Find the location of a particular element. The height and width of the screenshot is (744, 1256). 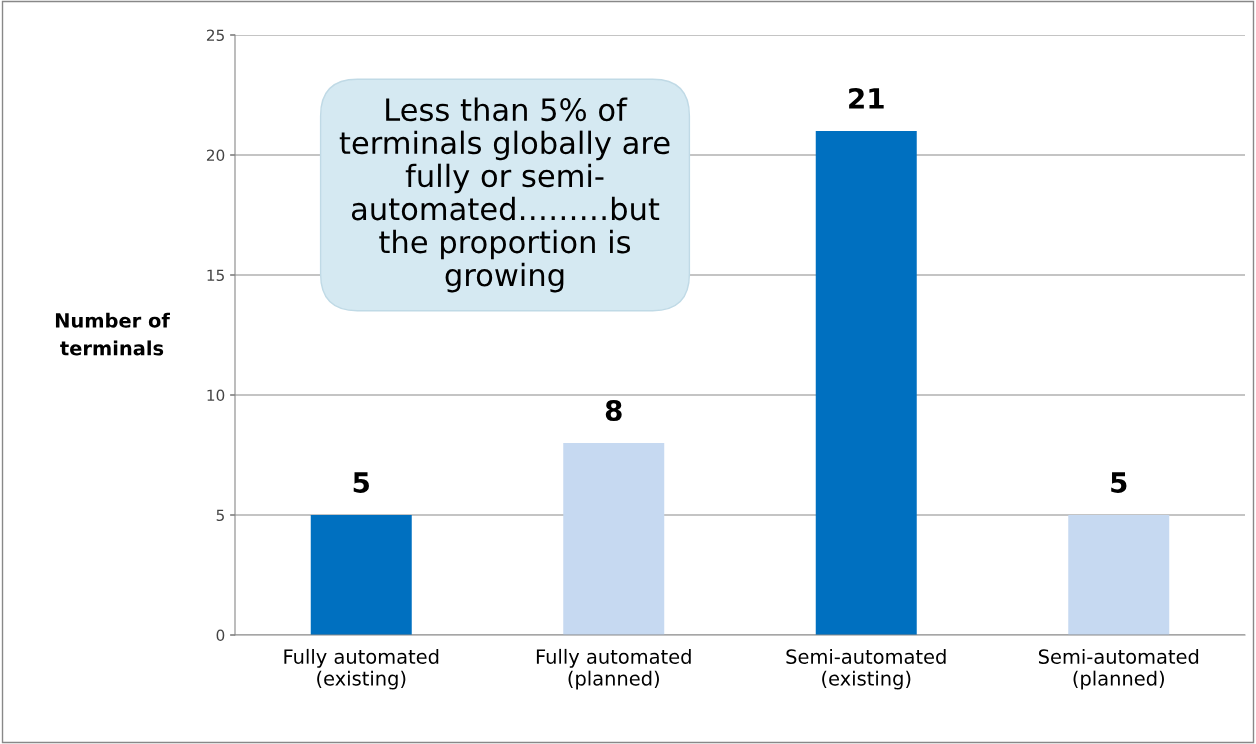

data-label: 8 is located at coordinates (613, 410).